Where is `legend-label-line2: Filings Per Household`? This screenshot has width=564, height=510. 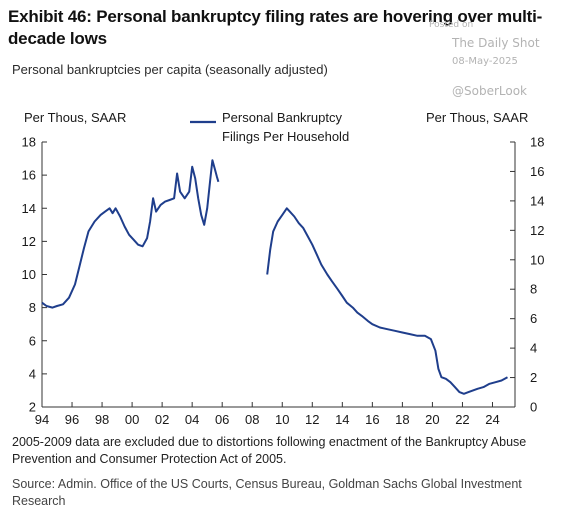 legend-label-line2: Filings Per Household is located at coordinates (285, 136).